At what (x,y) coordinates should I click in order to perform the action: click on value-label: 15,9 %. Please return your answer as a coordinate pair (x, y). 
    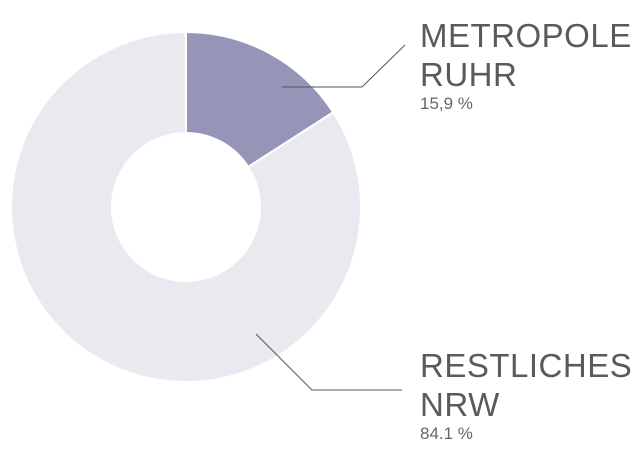
    Looking at the image, I should click on (446, 103).